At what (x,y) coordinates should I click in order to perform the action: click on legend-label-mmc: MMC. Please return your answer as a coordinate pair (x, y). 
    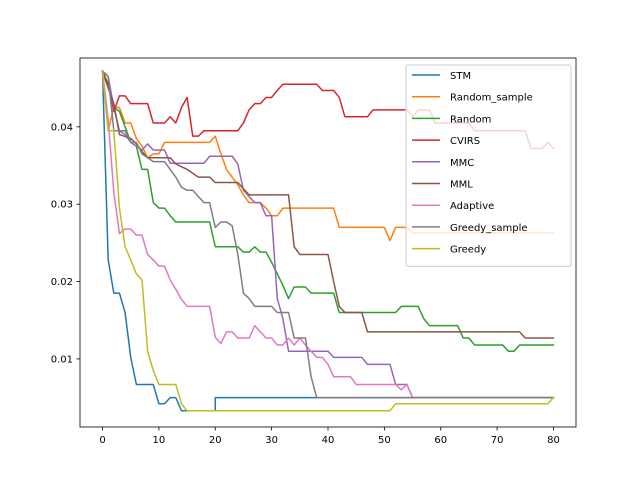
    Looking at the image, I should click on (462, 163).